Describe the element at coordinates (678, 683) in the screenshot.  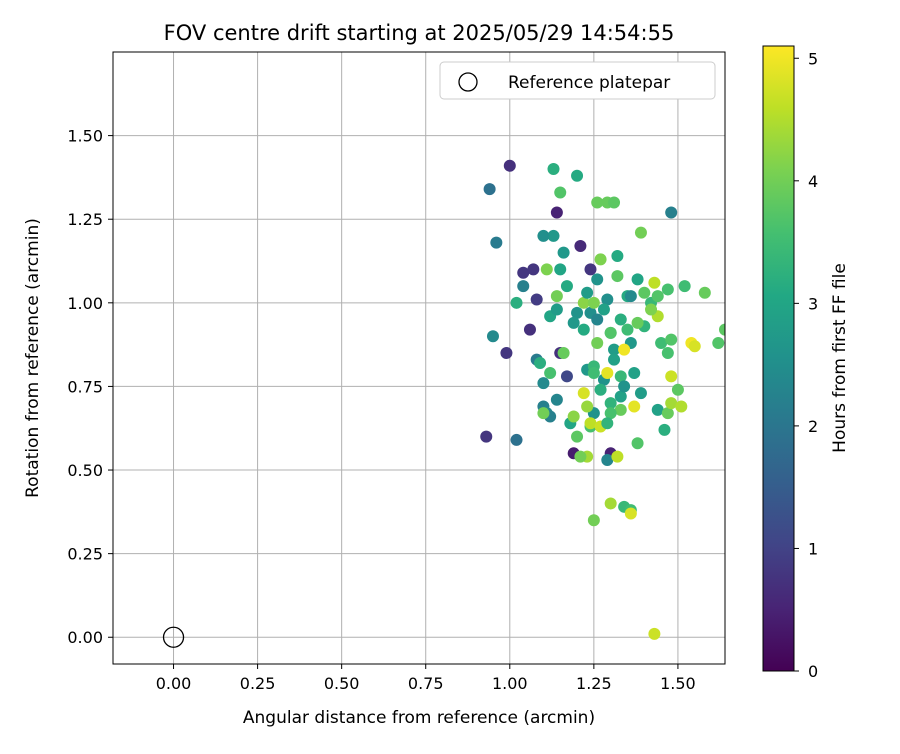
I see `x-tick-label: 1.50` at that location.